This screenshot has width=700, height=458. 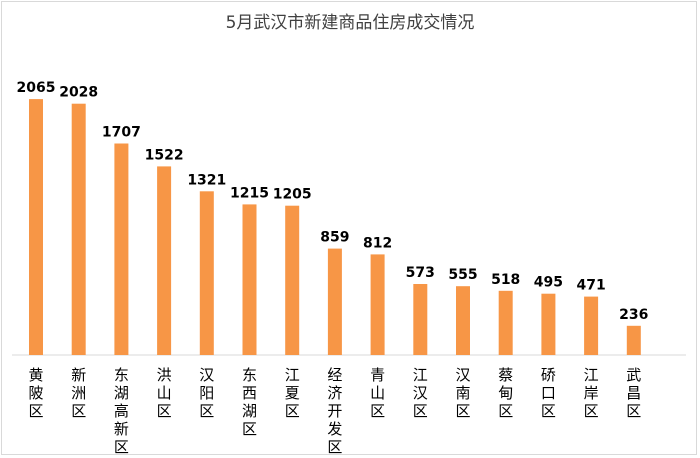 I want to click on value-label-4: 1522, so click(x=164, y=155).